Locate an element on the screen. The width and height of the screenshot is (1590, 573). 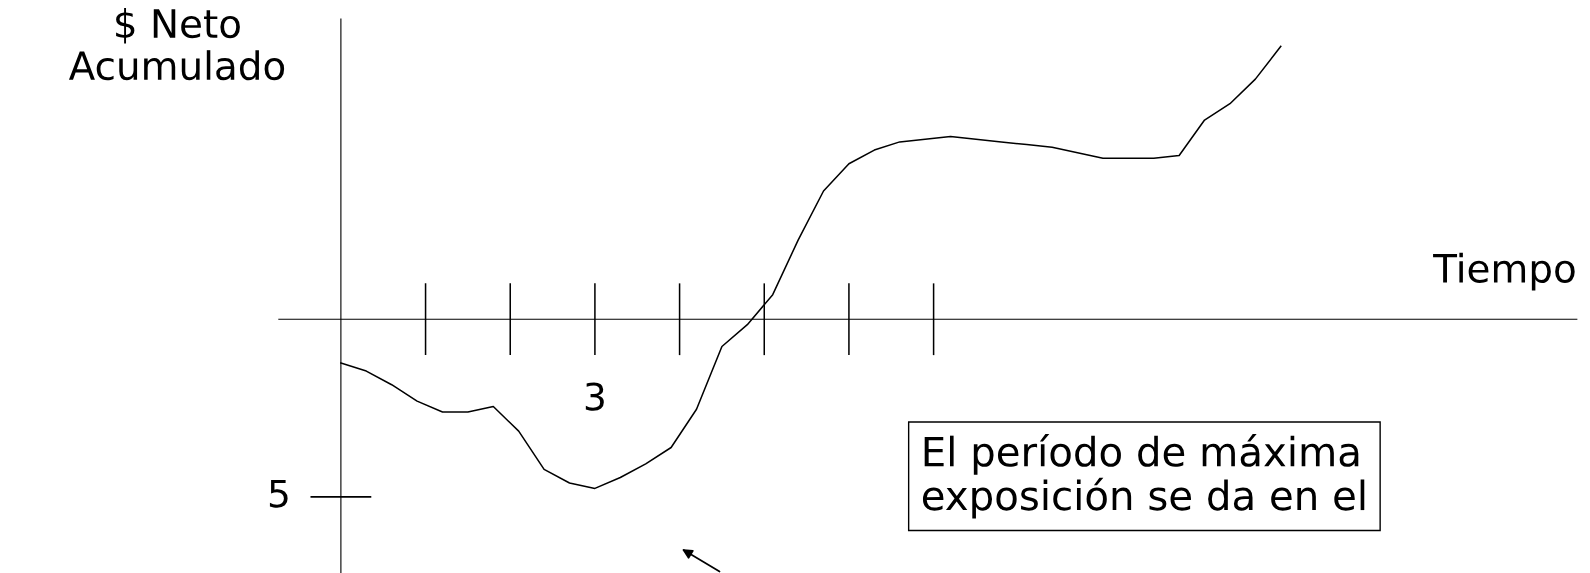
annotation: 3 is located at coordinates (594, 396).